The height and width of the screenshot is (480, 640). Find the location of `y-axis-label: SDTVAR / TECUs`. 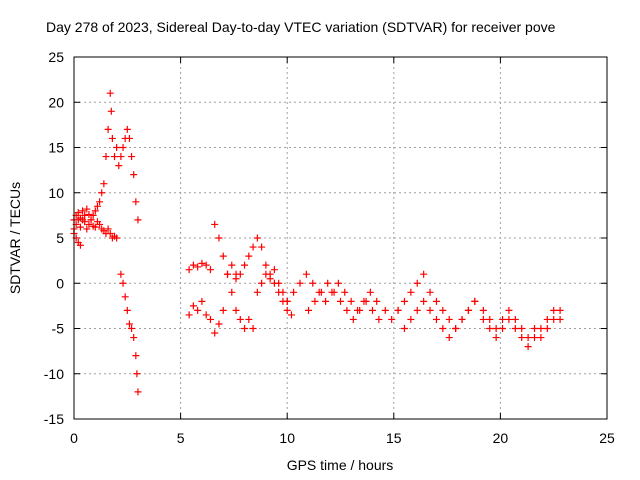

y-axis-label: SDTVAR / TECUs is located at coordinates (15, 238).